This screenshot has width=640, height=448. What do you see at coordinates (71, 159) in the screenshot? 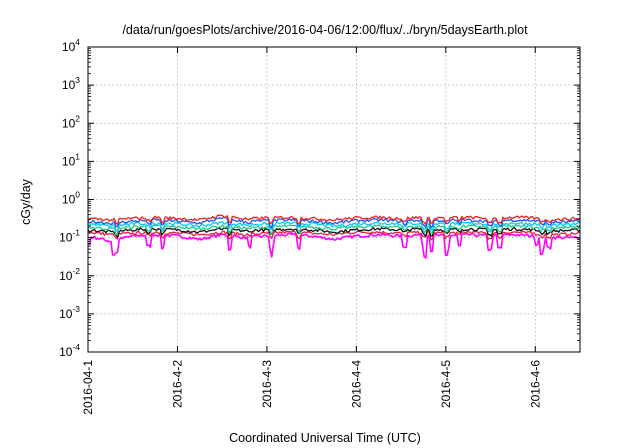
I see `y-tick-label: 10¹` at bounding box center [71, 159].